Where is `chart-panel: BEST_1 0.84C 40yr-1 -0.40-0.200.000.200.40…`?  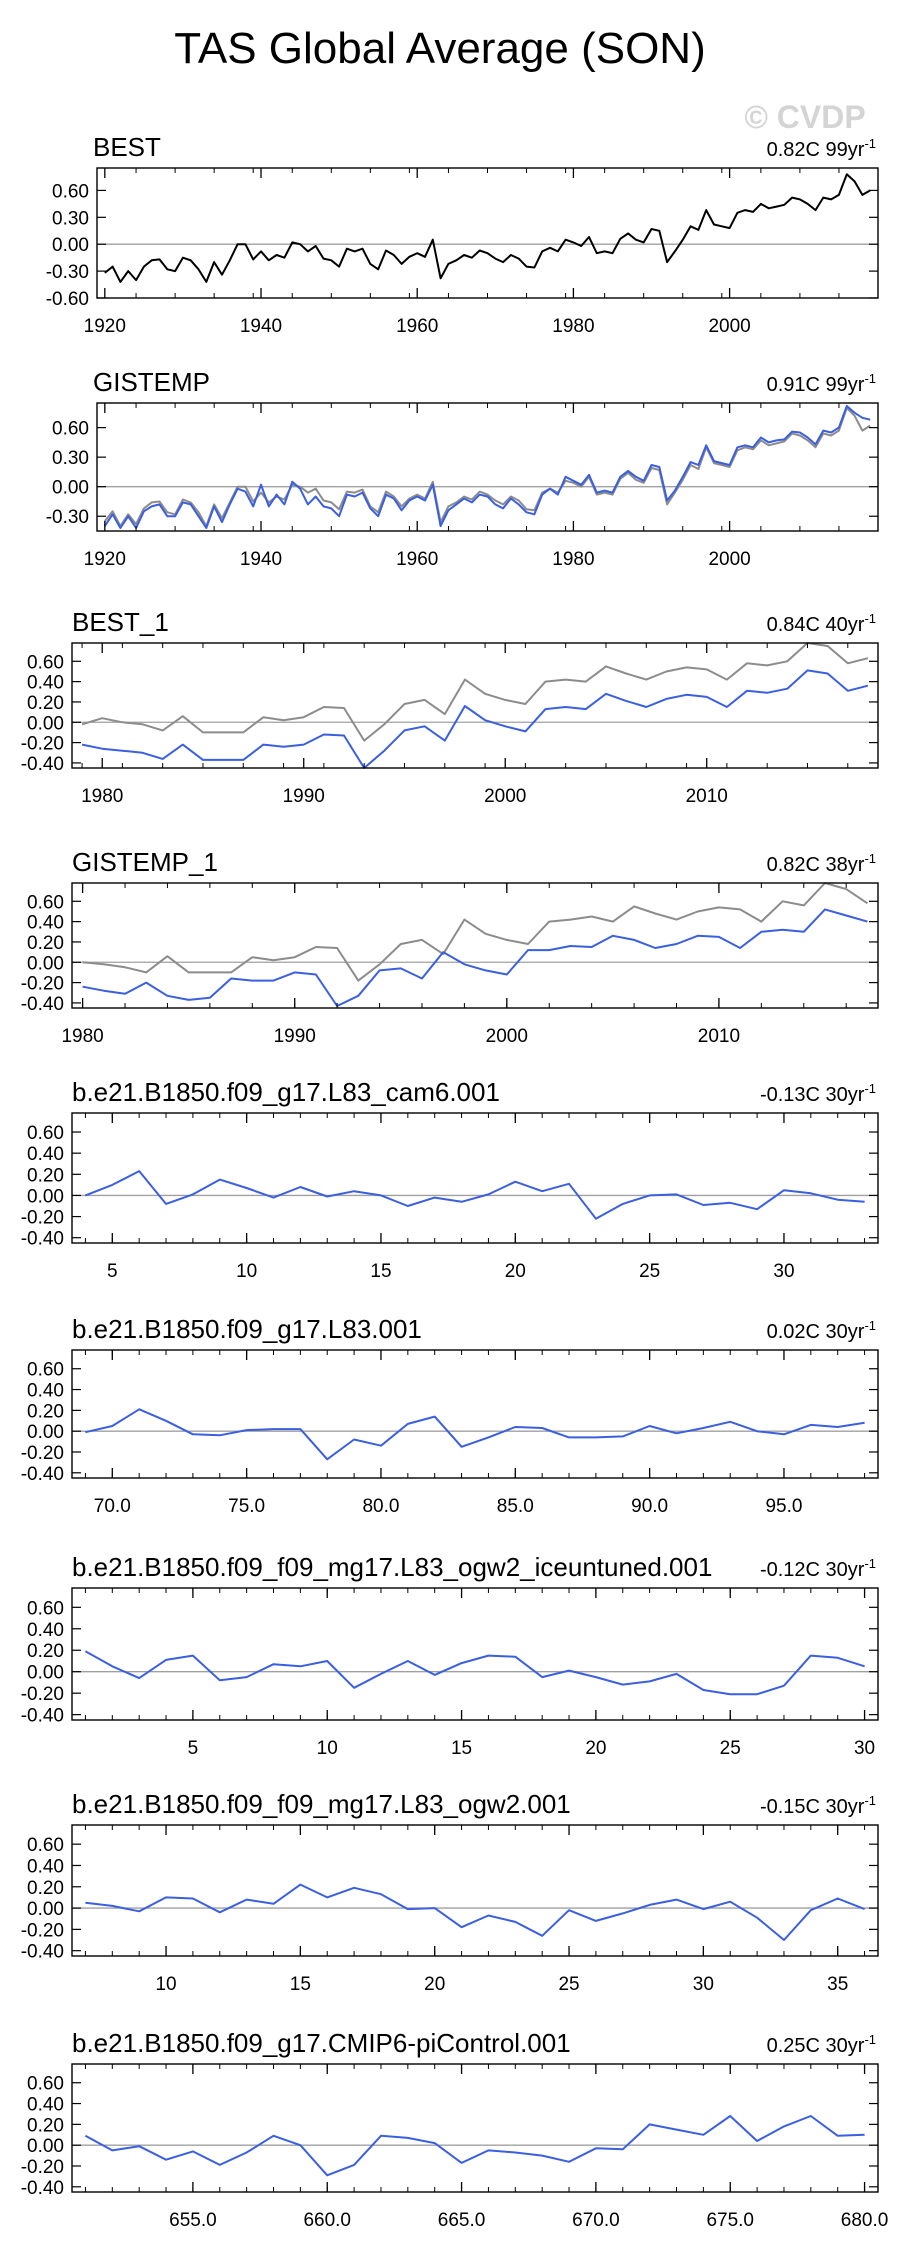 chart-panel: BEST_1 0.84C 40yr-1 -0.40-0.200.000.200.40… is located at coordinates (450, 707).